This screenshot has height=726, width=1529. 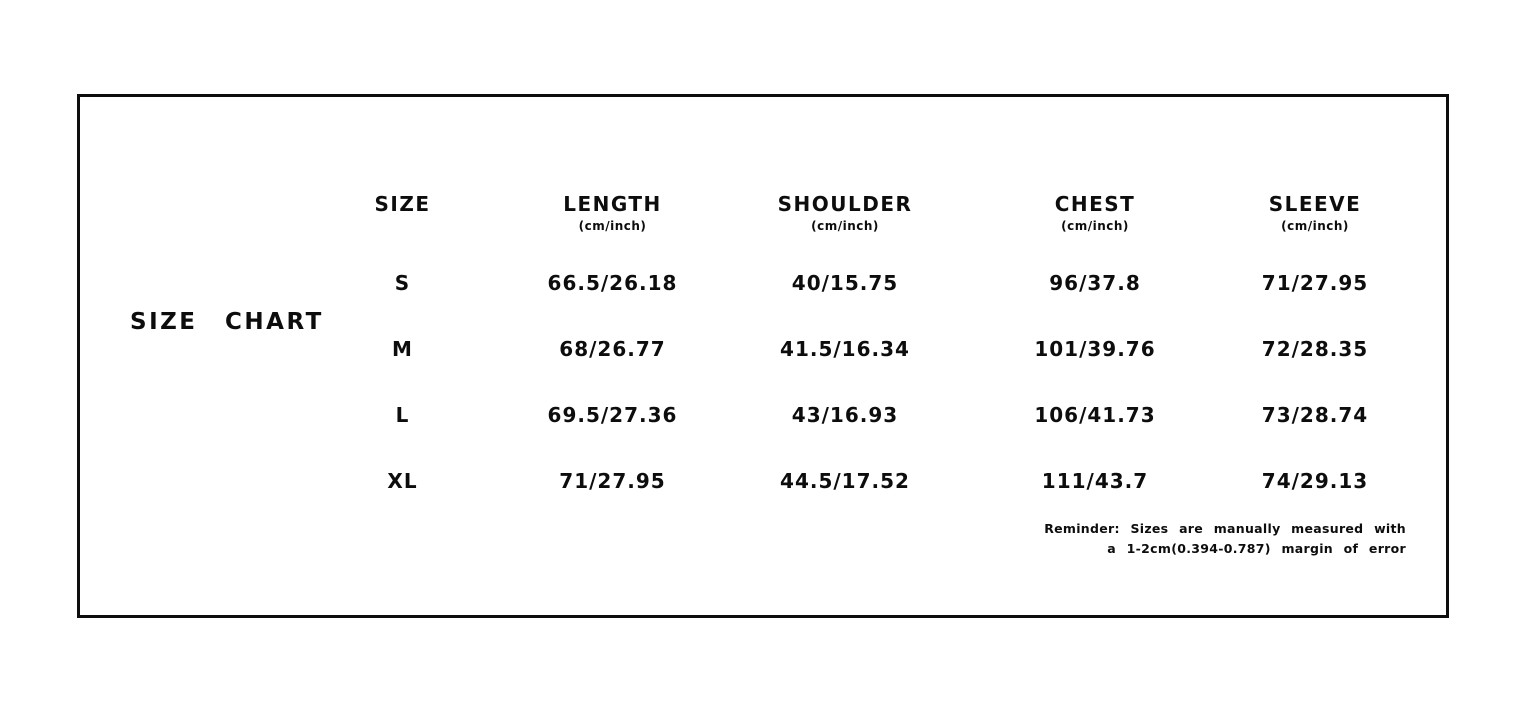 I want to click on table-row-l-chest: 106/41.73, so click(x=1095, y=415).